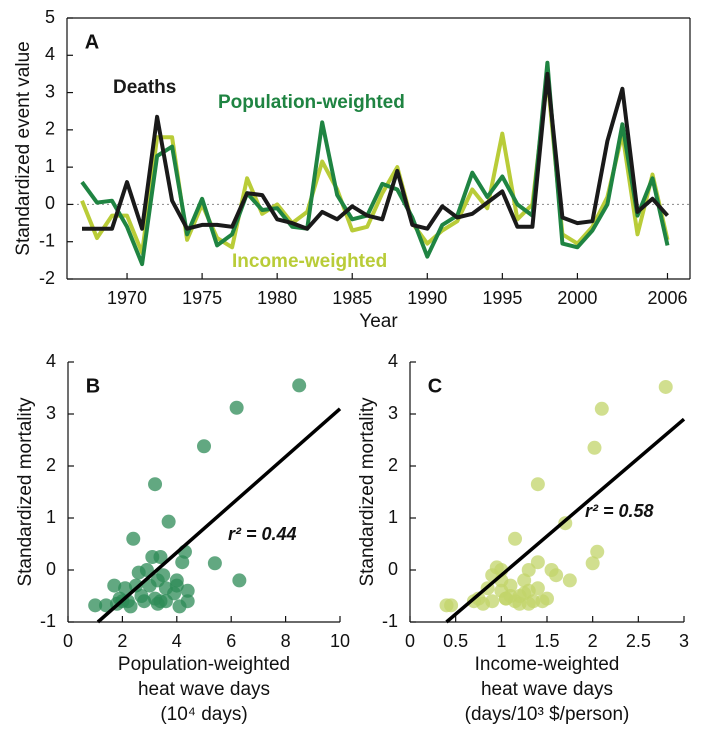 Image resolution: width=701 pixels, height=742 pixels. I want to click on panel-label: B, so click(93, 386).